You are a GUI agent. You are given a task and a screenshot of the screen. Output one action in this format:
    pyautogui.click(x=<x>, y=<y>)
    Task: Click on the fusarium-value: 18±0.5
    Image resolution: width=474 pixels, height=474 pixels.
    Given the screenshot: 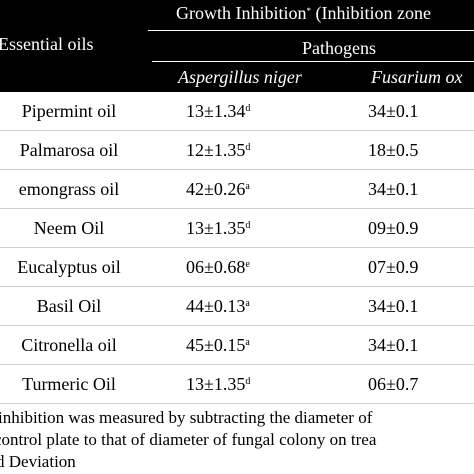 What is the action you would take?
    pyautogui.click(x=393, y=150)
    